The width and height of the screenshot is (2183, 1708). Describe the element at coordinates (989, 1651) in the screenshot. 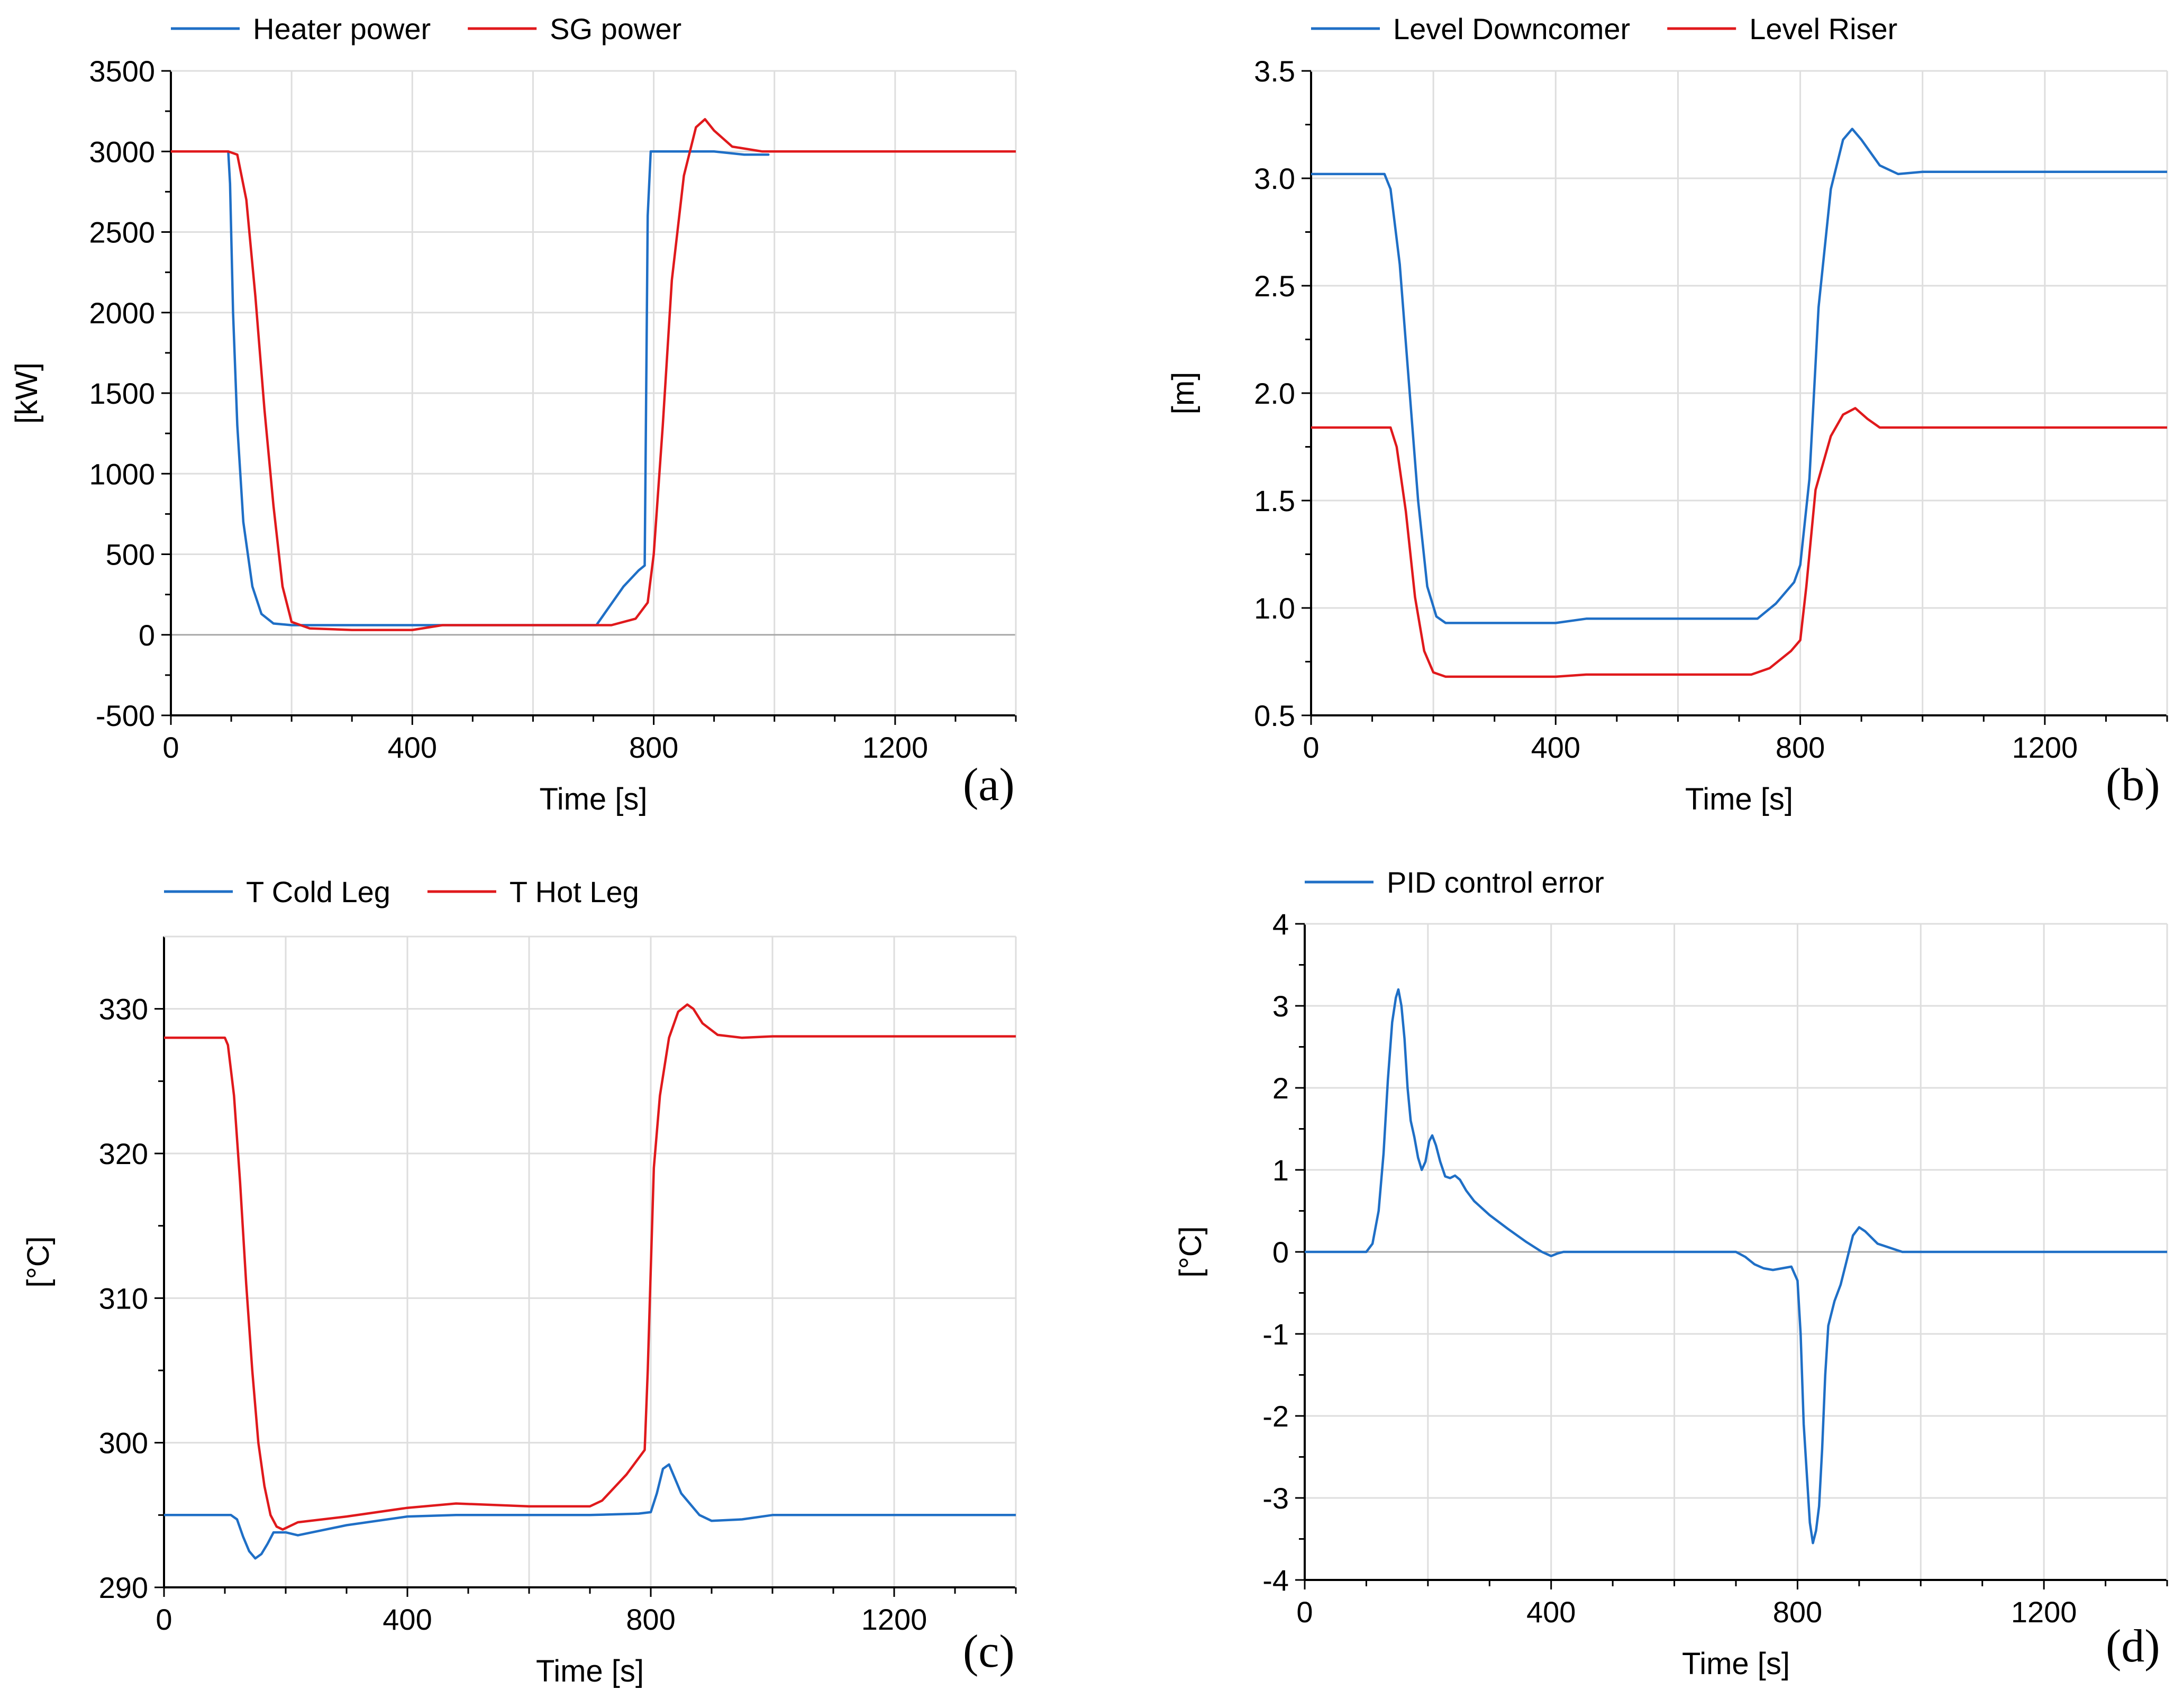

I see `panel-label: (c)` at that location.